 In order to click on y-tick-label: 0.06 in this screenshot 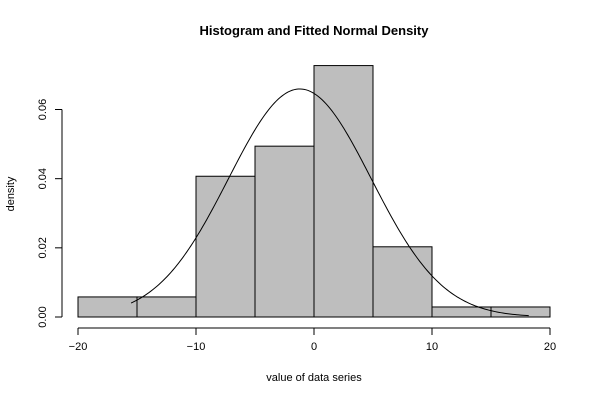, I will do `click(43, 109)`.